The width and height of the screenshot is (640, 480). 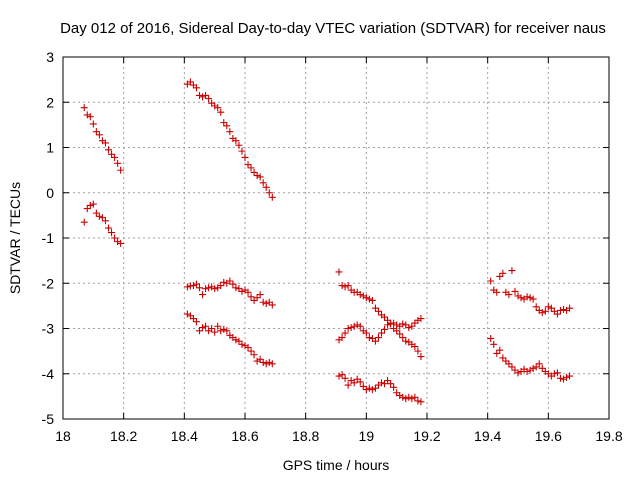 I want to click on x-tick-label: 18, so click(x=63, y=436).